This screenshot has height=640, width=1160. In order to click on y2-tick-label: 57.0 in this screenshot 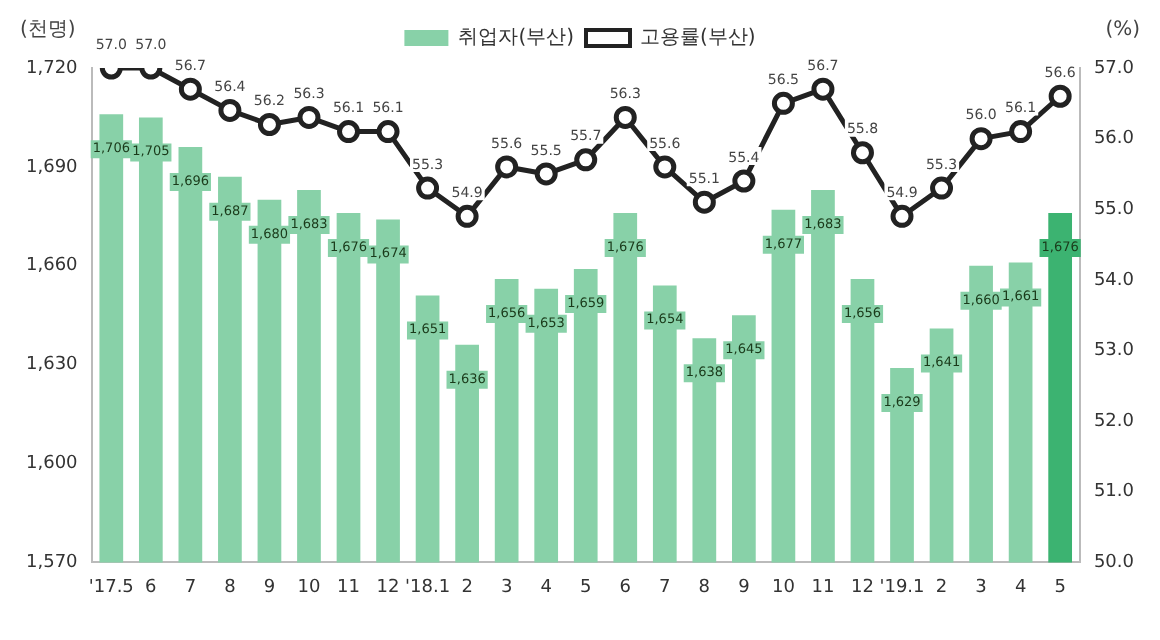, I will do `click(1114, 68)`.